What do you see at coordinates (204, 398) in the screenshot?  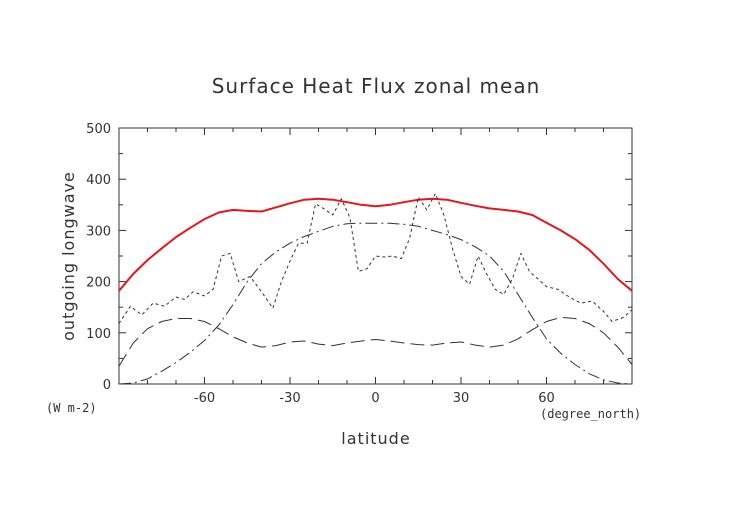 I see `x-tick-label: -60` at bounding box center [204, 398].